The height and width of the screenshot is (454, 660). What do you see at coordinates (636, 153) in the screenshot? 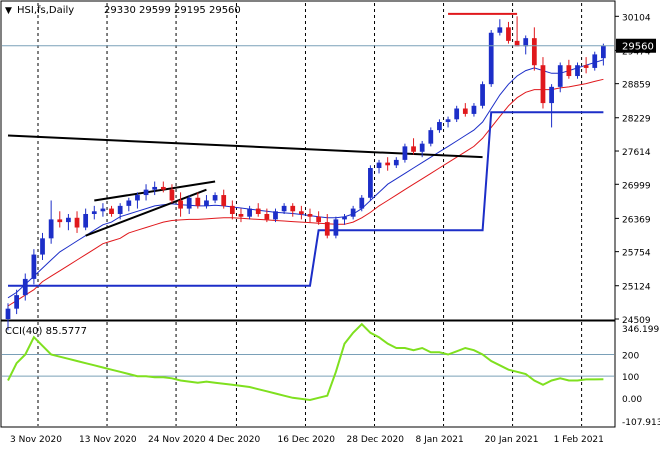
I see `price-tick-label: 27614` at bounding box center [636, 153].